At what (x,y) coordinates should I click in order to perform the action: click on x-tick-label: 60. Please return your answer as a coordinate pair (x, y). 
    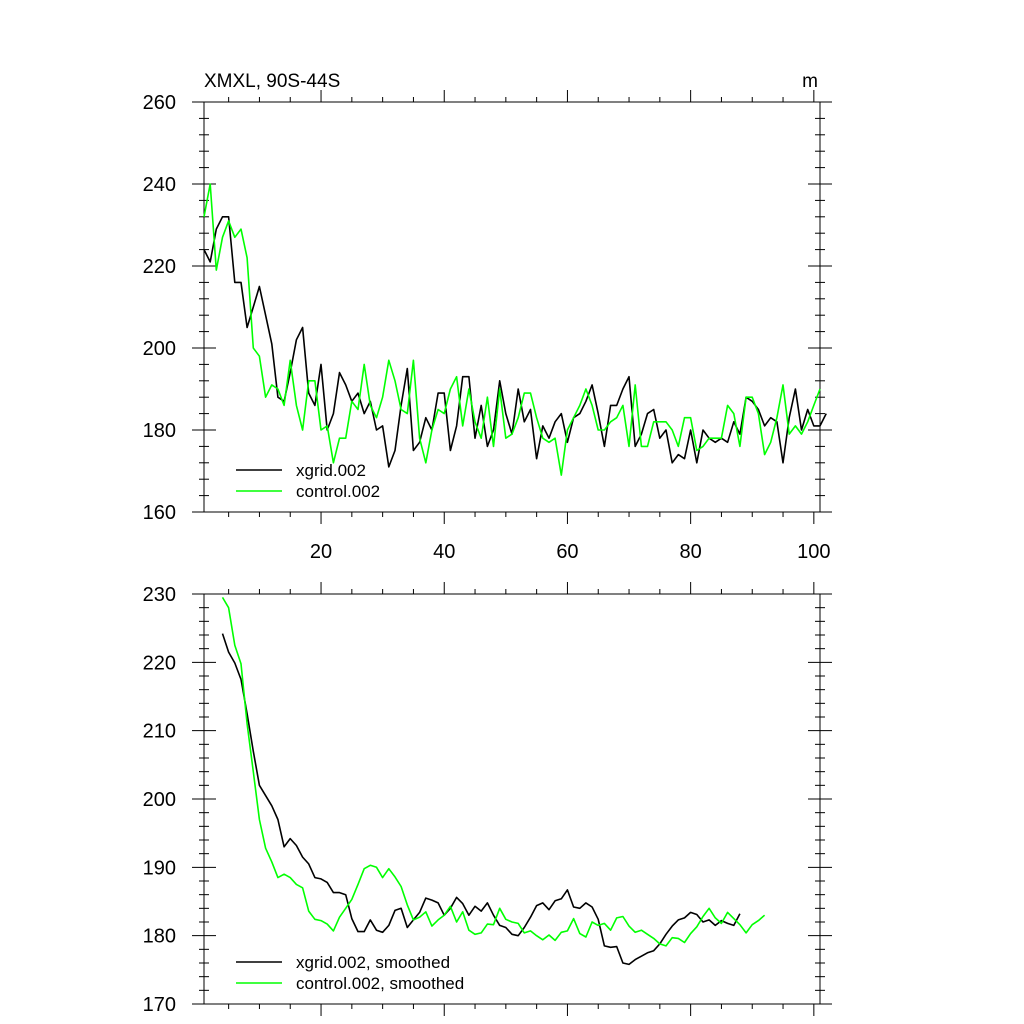
    Looking at the image, I should click on (567, 552).